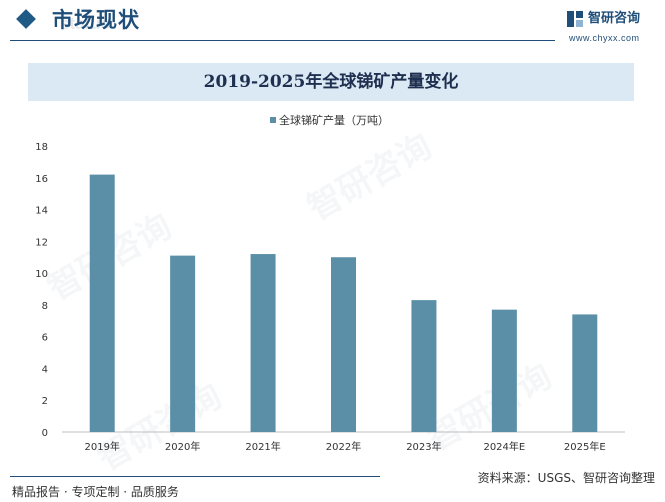 This screenshot has width=665, height=502. Describe the element at coordinates (343, 446) in the screenshot. I see `x-tick-label: 2022年` at that location.